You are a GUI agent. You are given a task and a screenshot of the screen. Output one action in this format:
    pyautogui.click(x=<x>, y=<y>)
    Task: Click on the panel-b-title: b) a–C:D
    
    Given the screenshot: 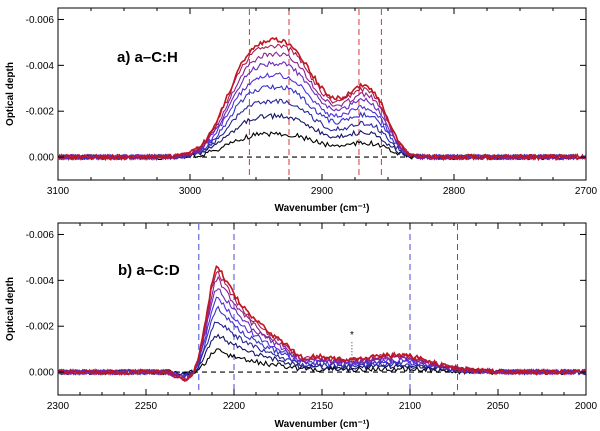 What is the action you would take?
    pyautogui.click(x=149, y=270)
    